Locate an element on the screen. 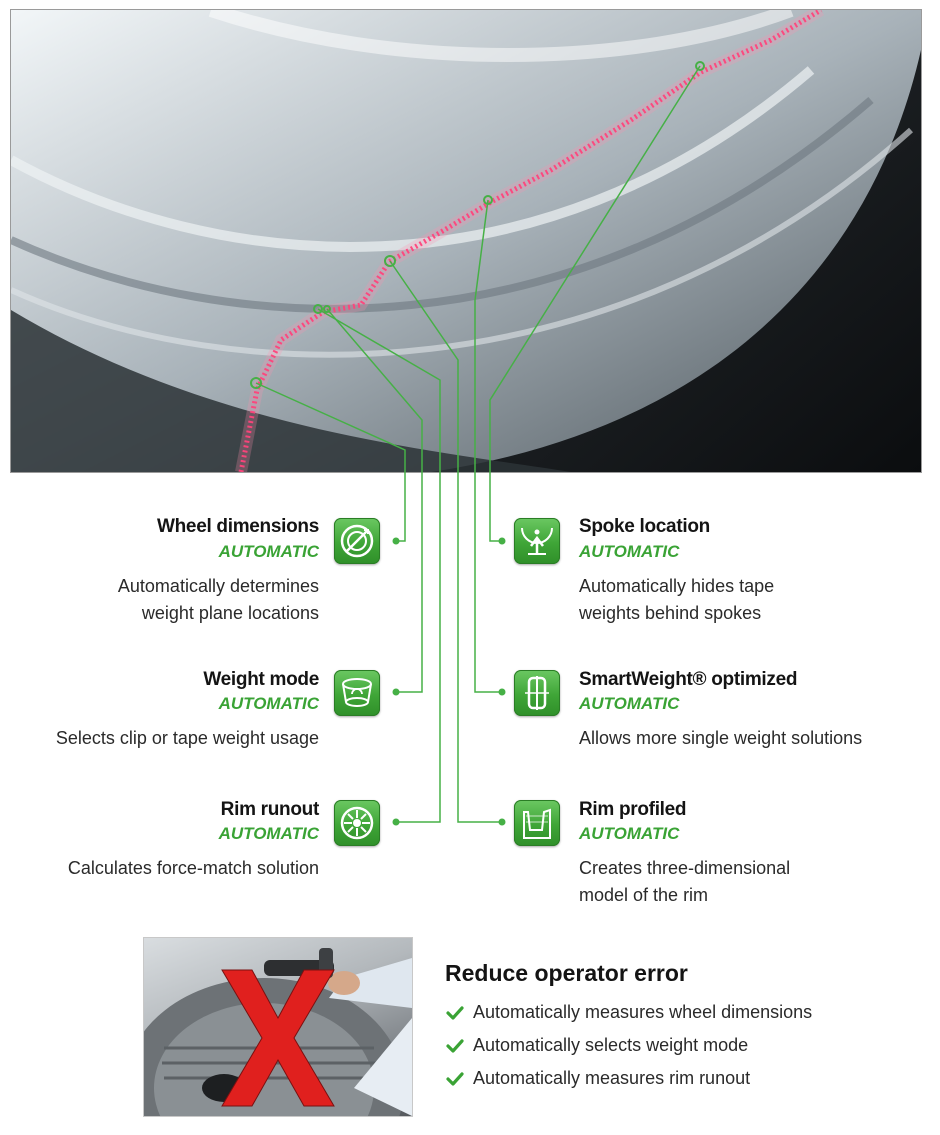  feature-mode-rim-profiled: AUTOMATIC is located at coordinates (629, 833).